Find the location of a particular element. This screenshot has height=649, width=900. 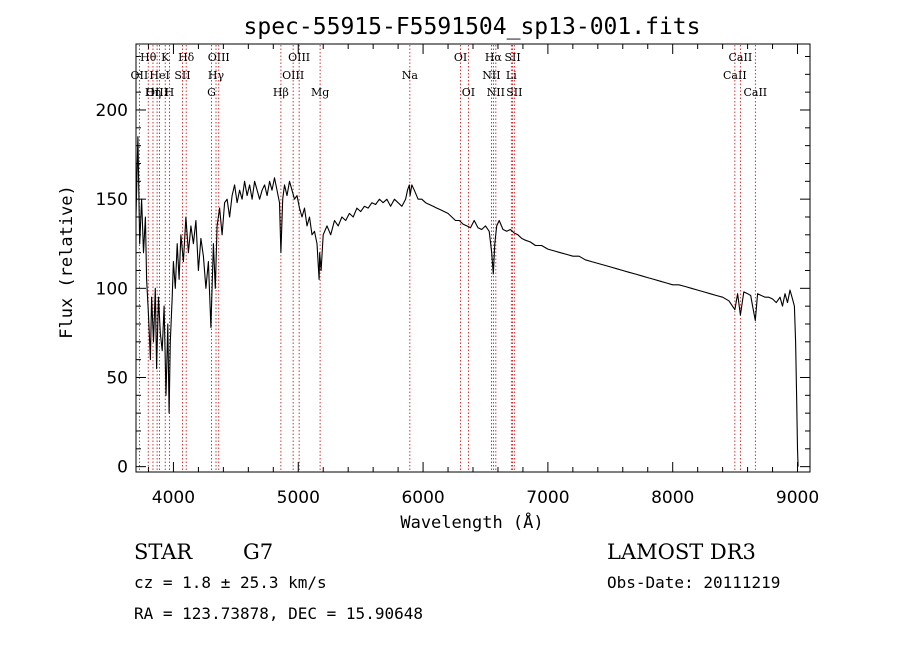

x-tick-label: 9000 is located at coordinates (797, 498).